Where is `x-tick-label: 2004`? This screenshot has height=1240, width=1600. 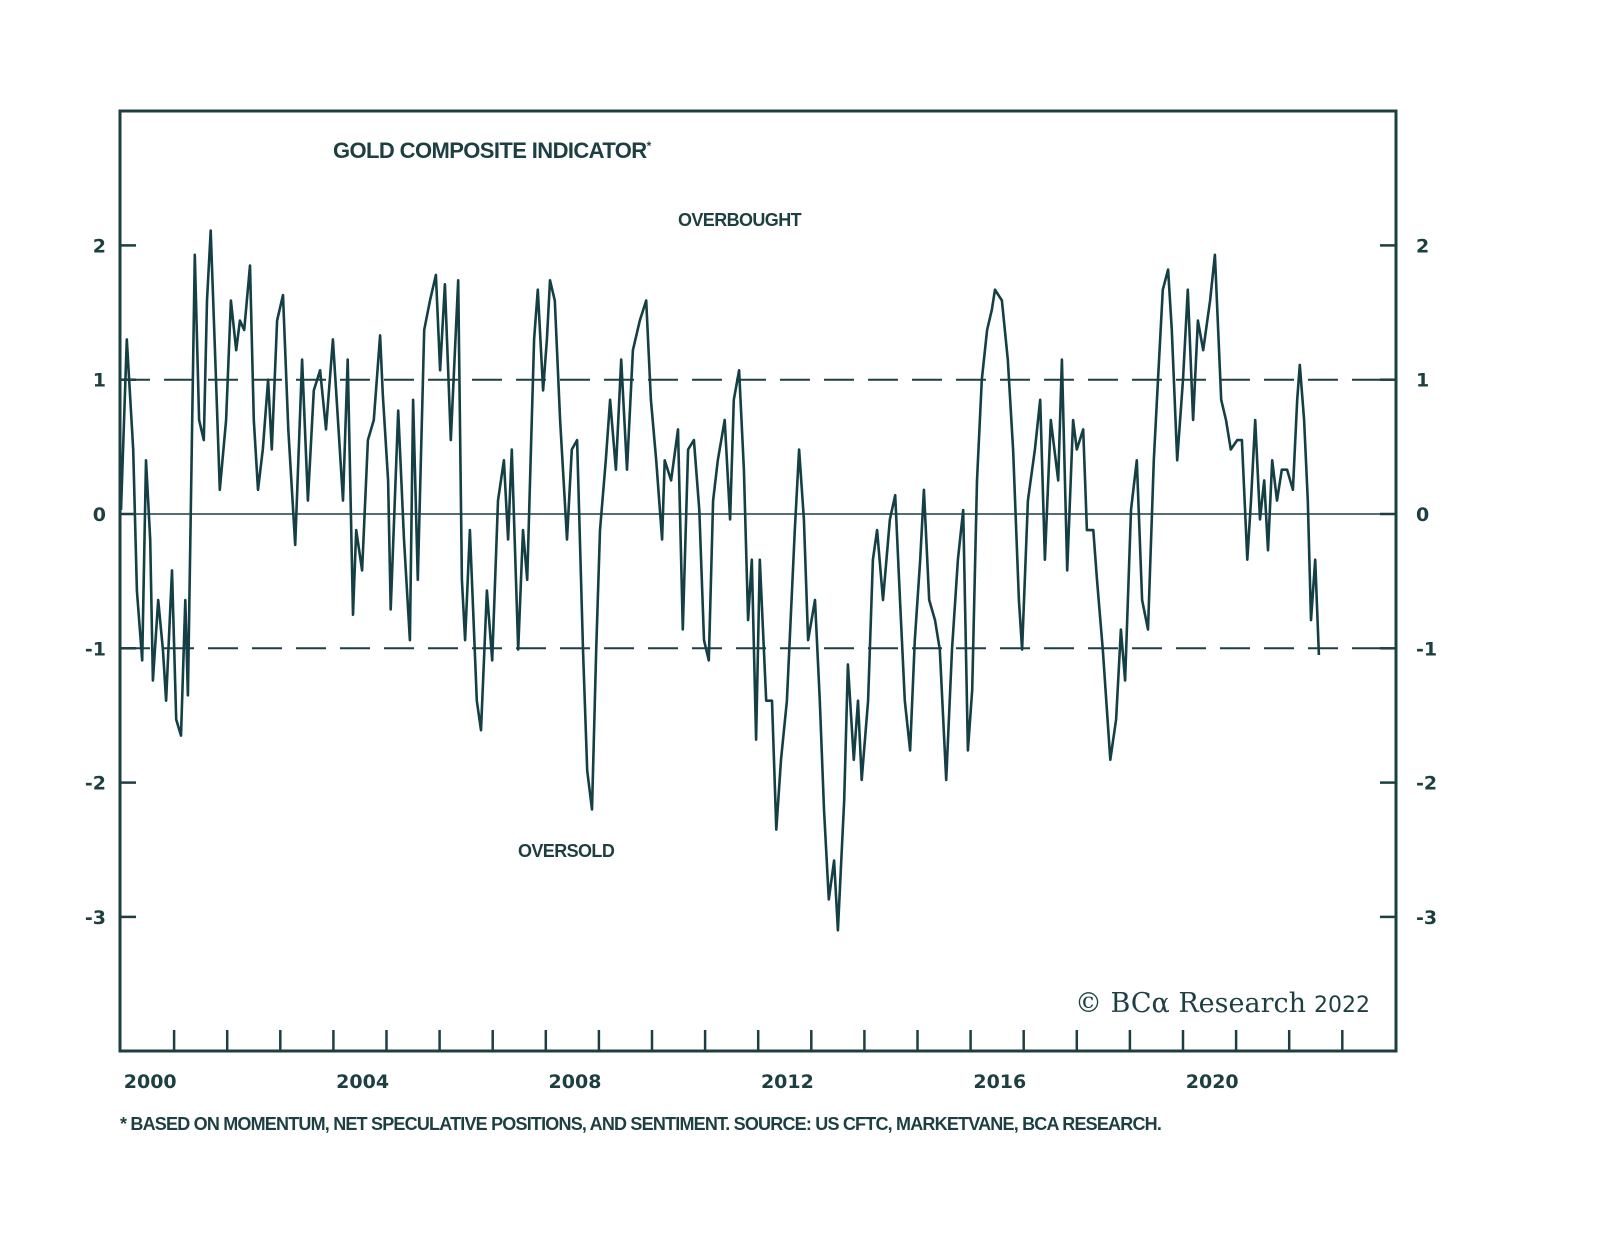
x-tick-label: 2004 is located at coordinates (362, 1082).